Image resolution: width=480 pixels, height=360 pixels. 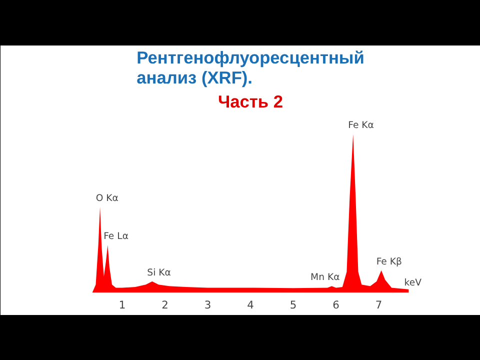 I want to click on chart-subtitle: Часть 2, so click(x=251, y=102).